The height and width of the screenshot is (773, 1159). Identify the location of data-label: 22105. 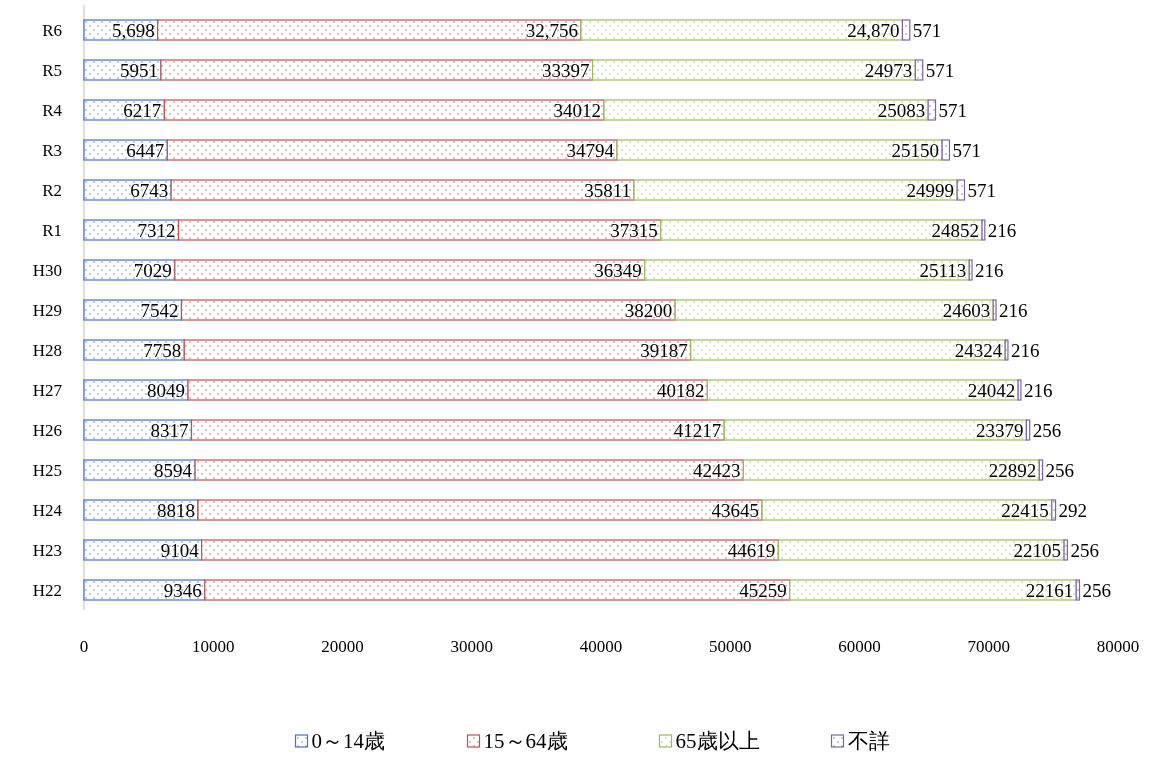
(1037, 550).